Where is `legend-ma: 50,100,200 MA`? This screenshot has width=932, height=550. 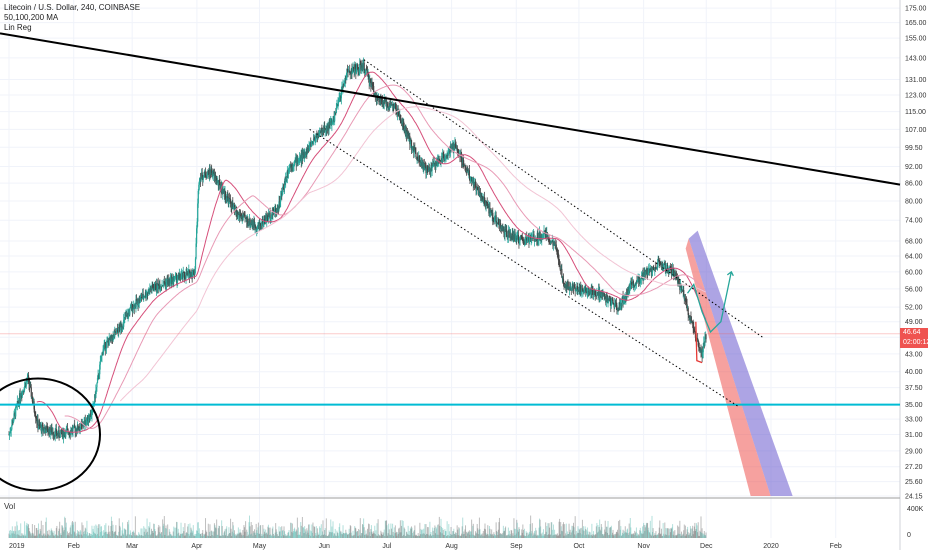
legend-ma: 50,100,200 MA is located at coordinates (31, 17).